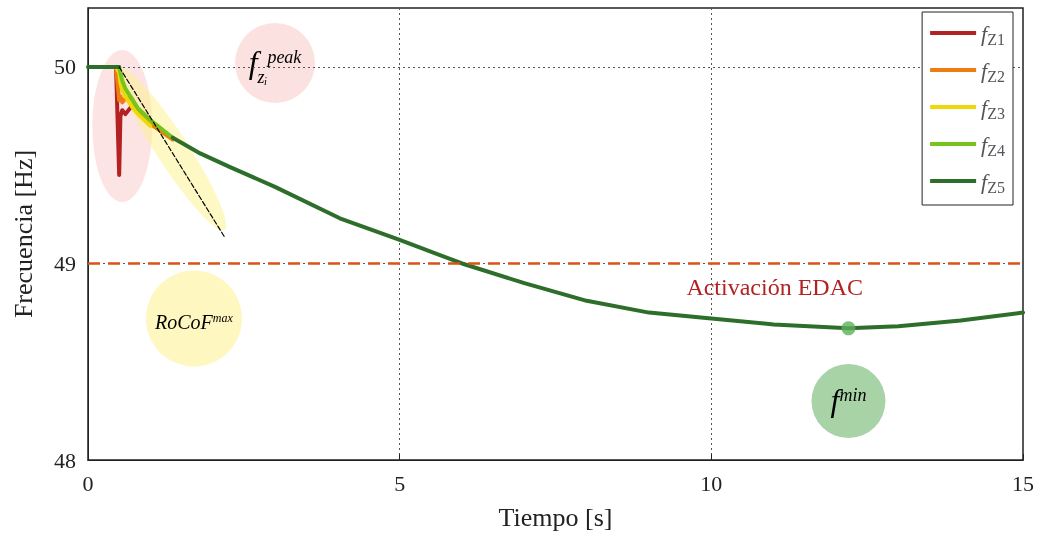 The width and height of the screenshot is (1041, 541). Describe the element at coordinates (1023, 483) in the screenshot. I see `x-tick-label: 15` at that location.